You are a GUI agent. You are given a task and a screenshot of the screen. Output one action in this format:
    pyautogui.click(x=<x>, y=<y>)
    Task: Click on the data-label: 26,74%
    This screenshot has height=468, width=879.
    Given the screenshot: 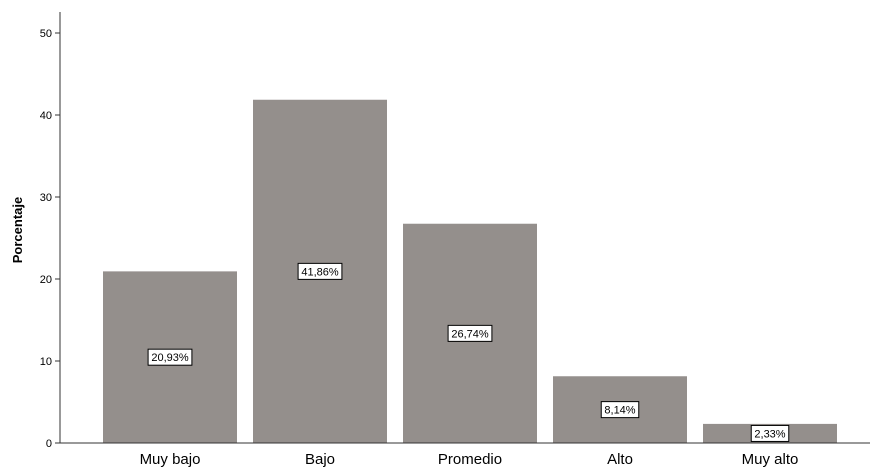 What is the action you would take?
    pyautogui.click(x=470, y=333)
    